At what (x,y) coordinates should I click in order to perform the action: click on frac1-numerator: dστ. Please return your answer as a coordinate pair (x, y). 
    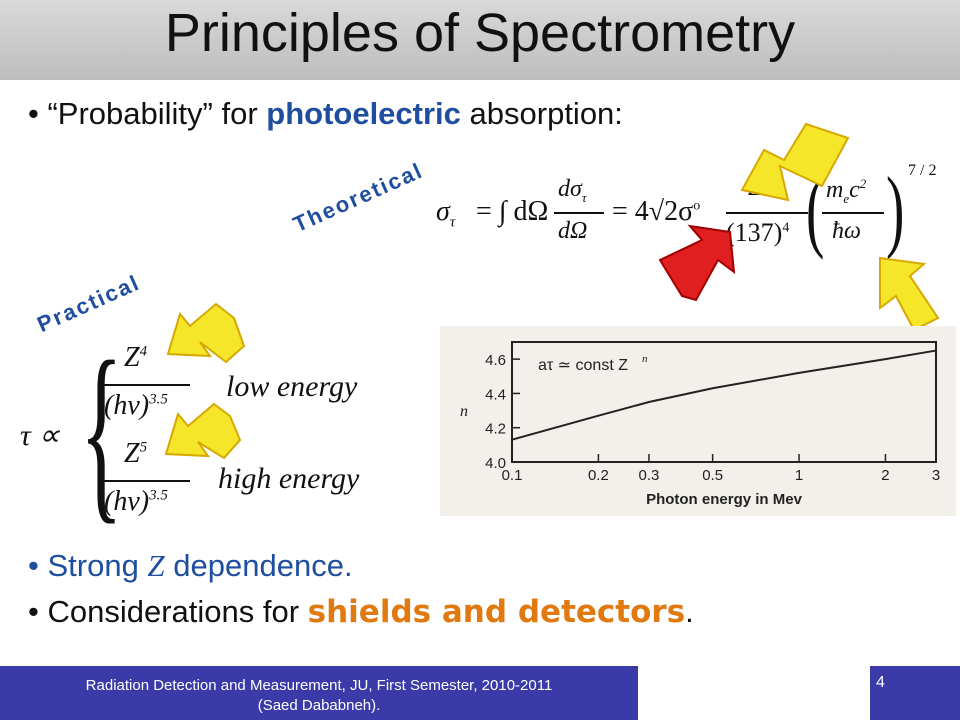
    Looking at the image, I should click on (572, 190).